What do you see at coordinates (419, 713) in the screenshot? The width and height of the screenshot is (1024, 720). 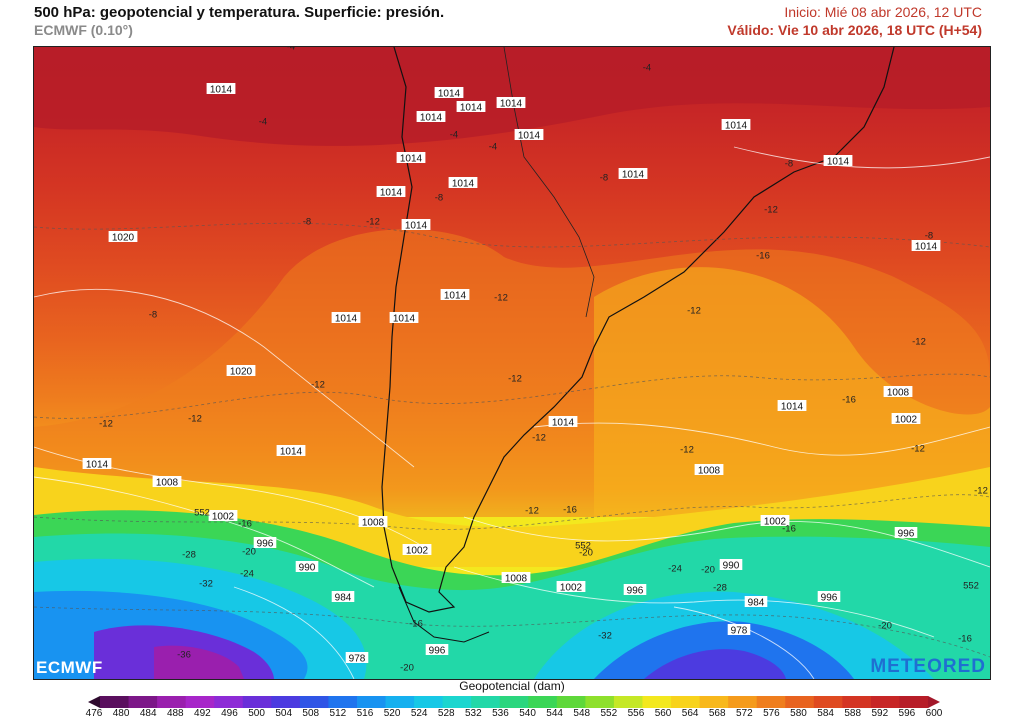 I see `colorbar-tick: 524` at bounding box center [419, 713].